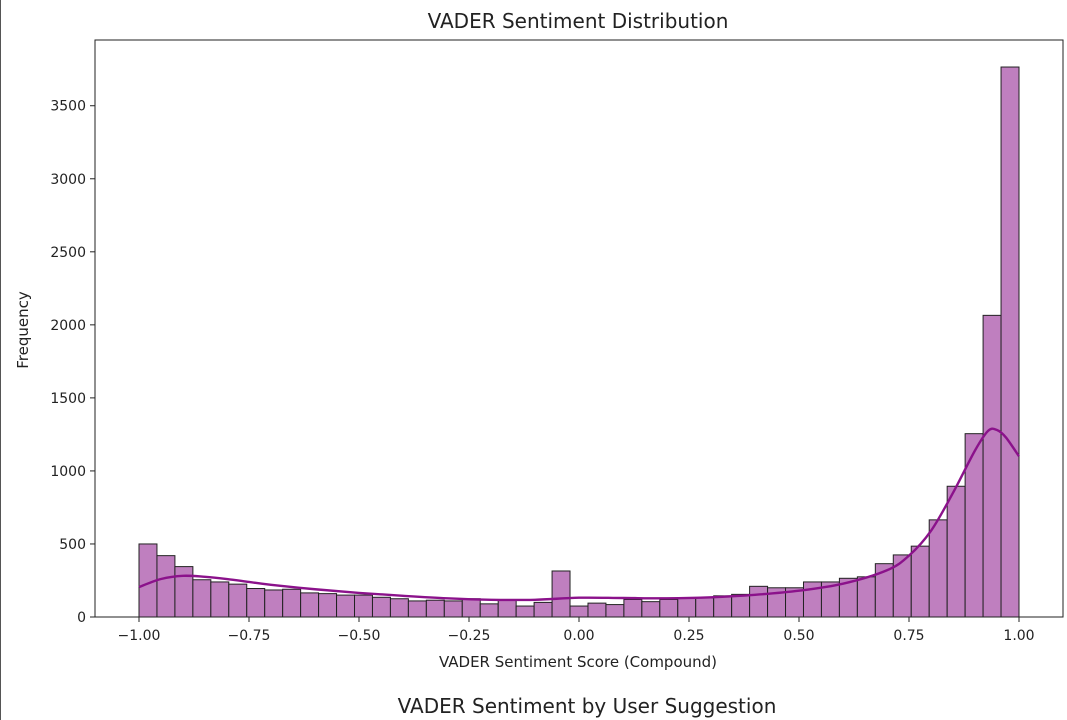 Image resolution: width=1067 pixels, height=720 pixels. I want to click on y-tick-label: 1500, so click(68, 399).